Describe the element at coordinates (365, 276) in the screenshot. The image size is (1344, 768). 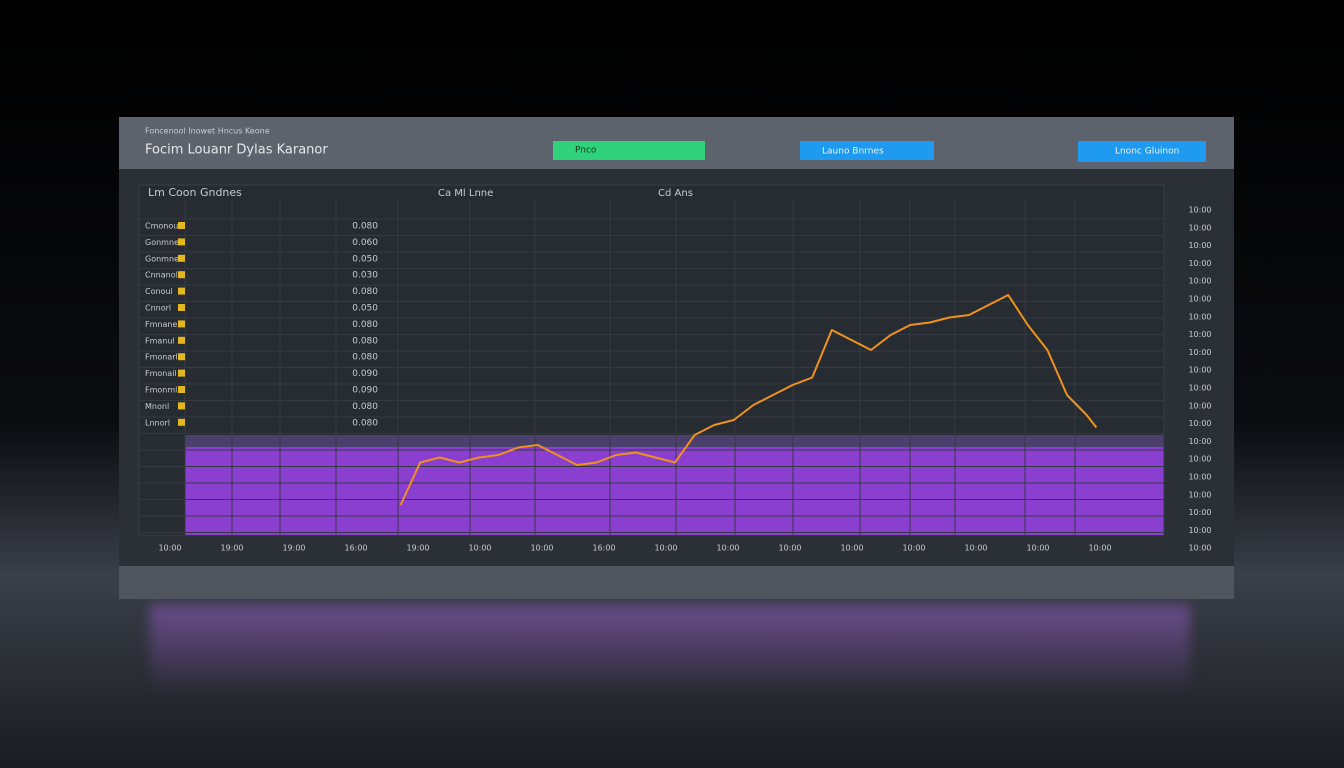
I see `row-value: 0.030` at that location.